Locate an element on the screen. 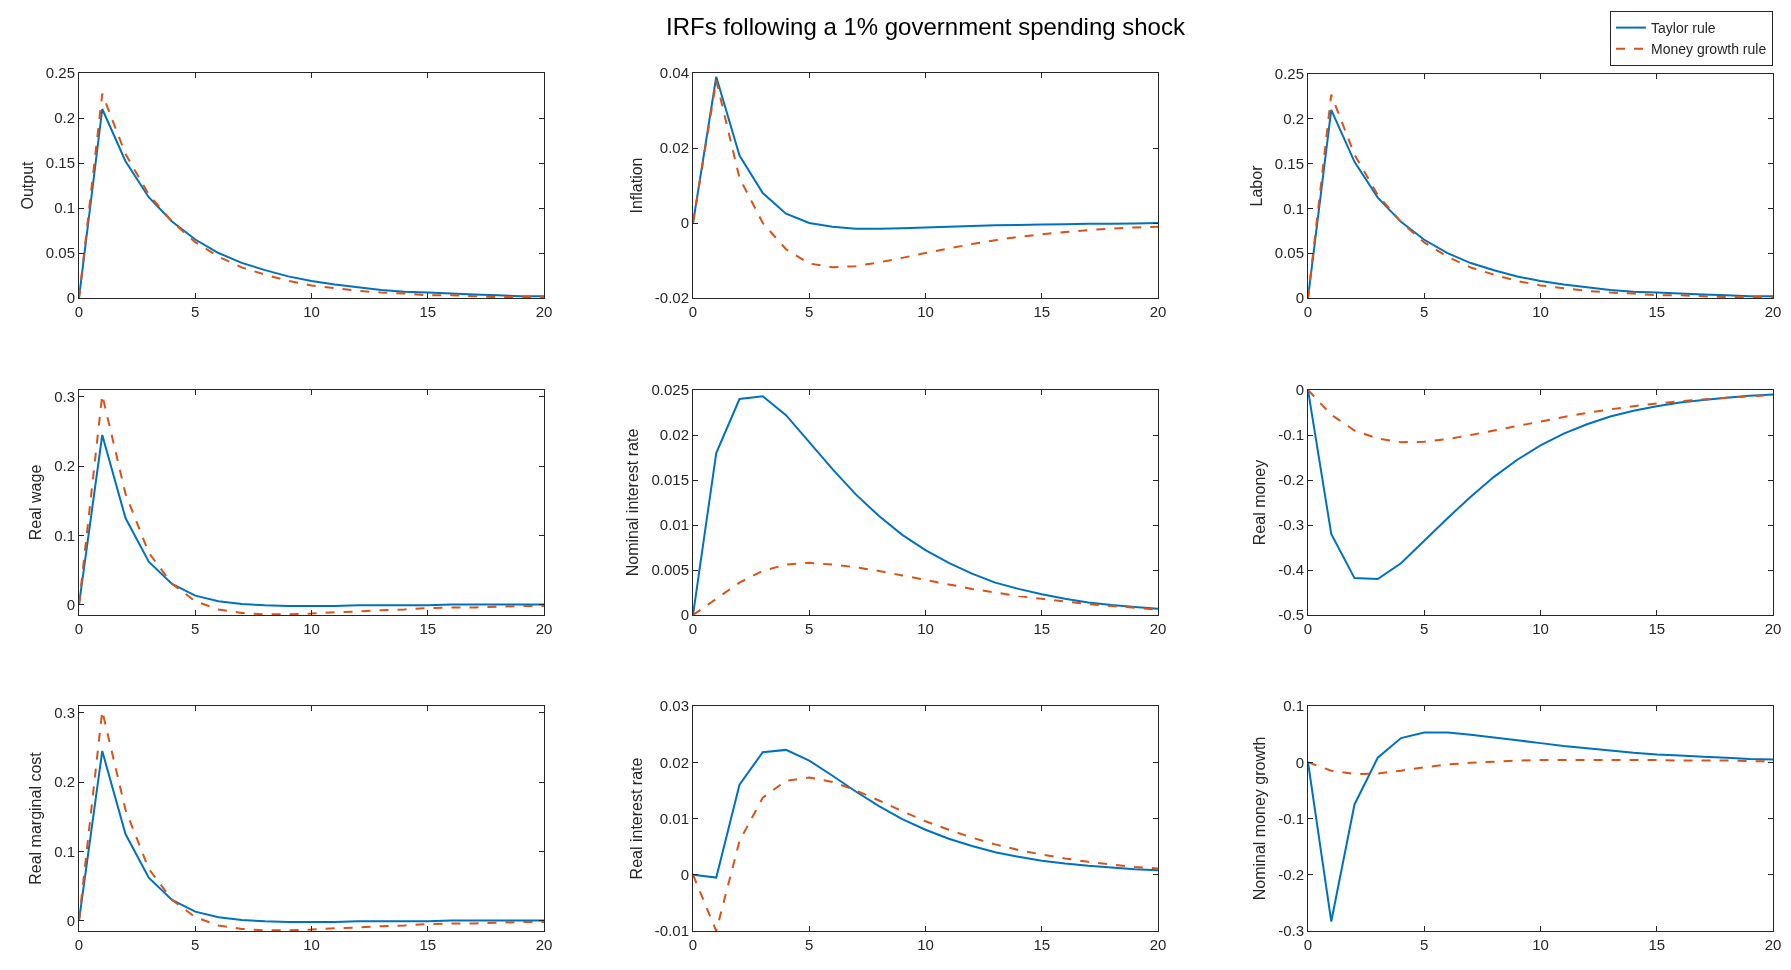 Image resolution: width=1791 pixels, height=970 pixels. y-axis-title: Labor is located at coordinates (1256, 185).